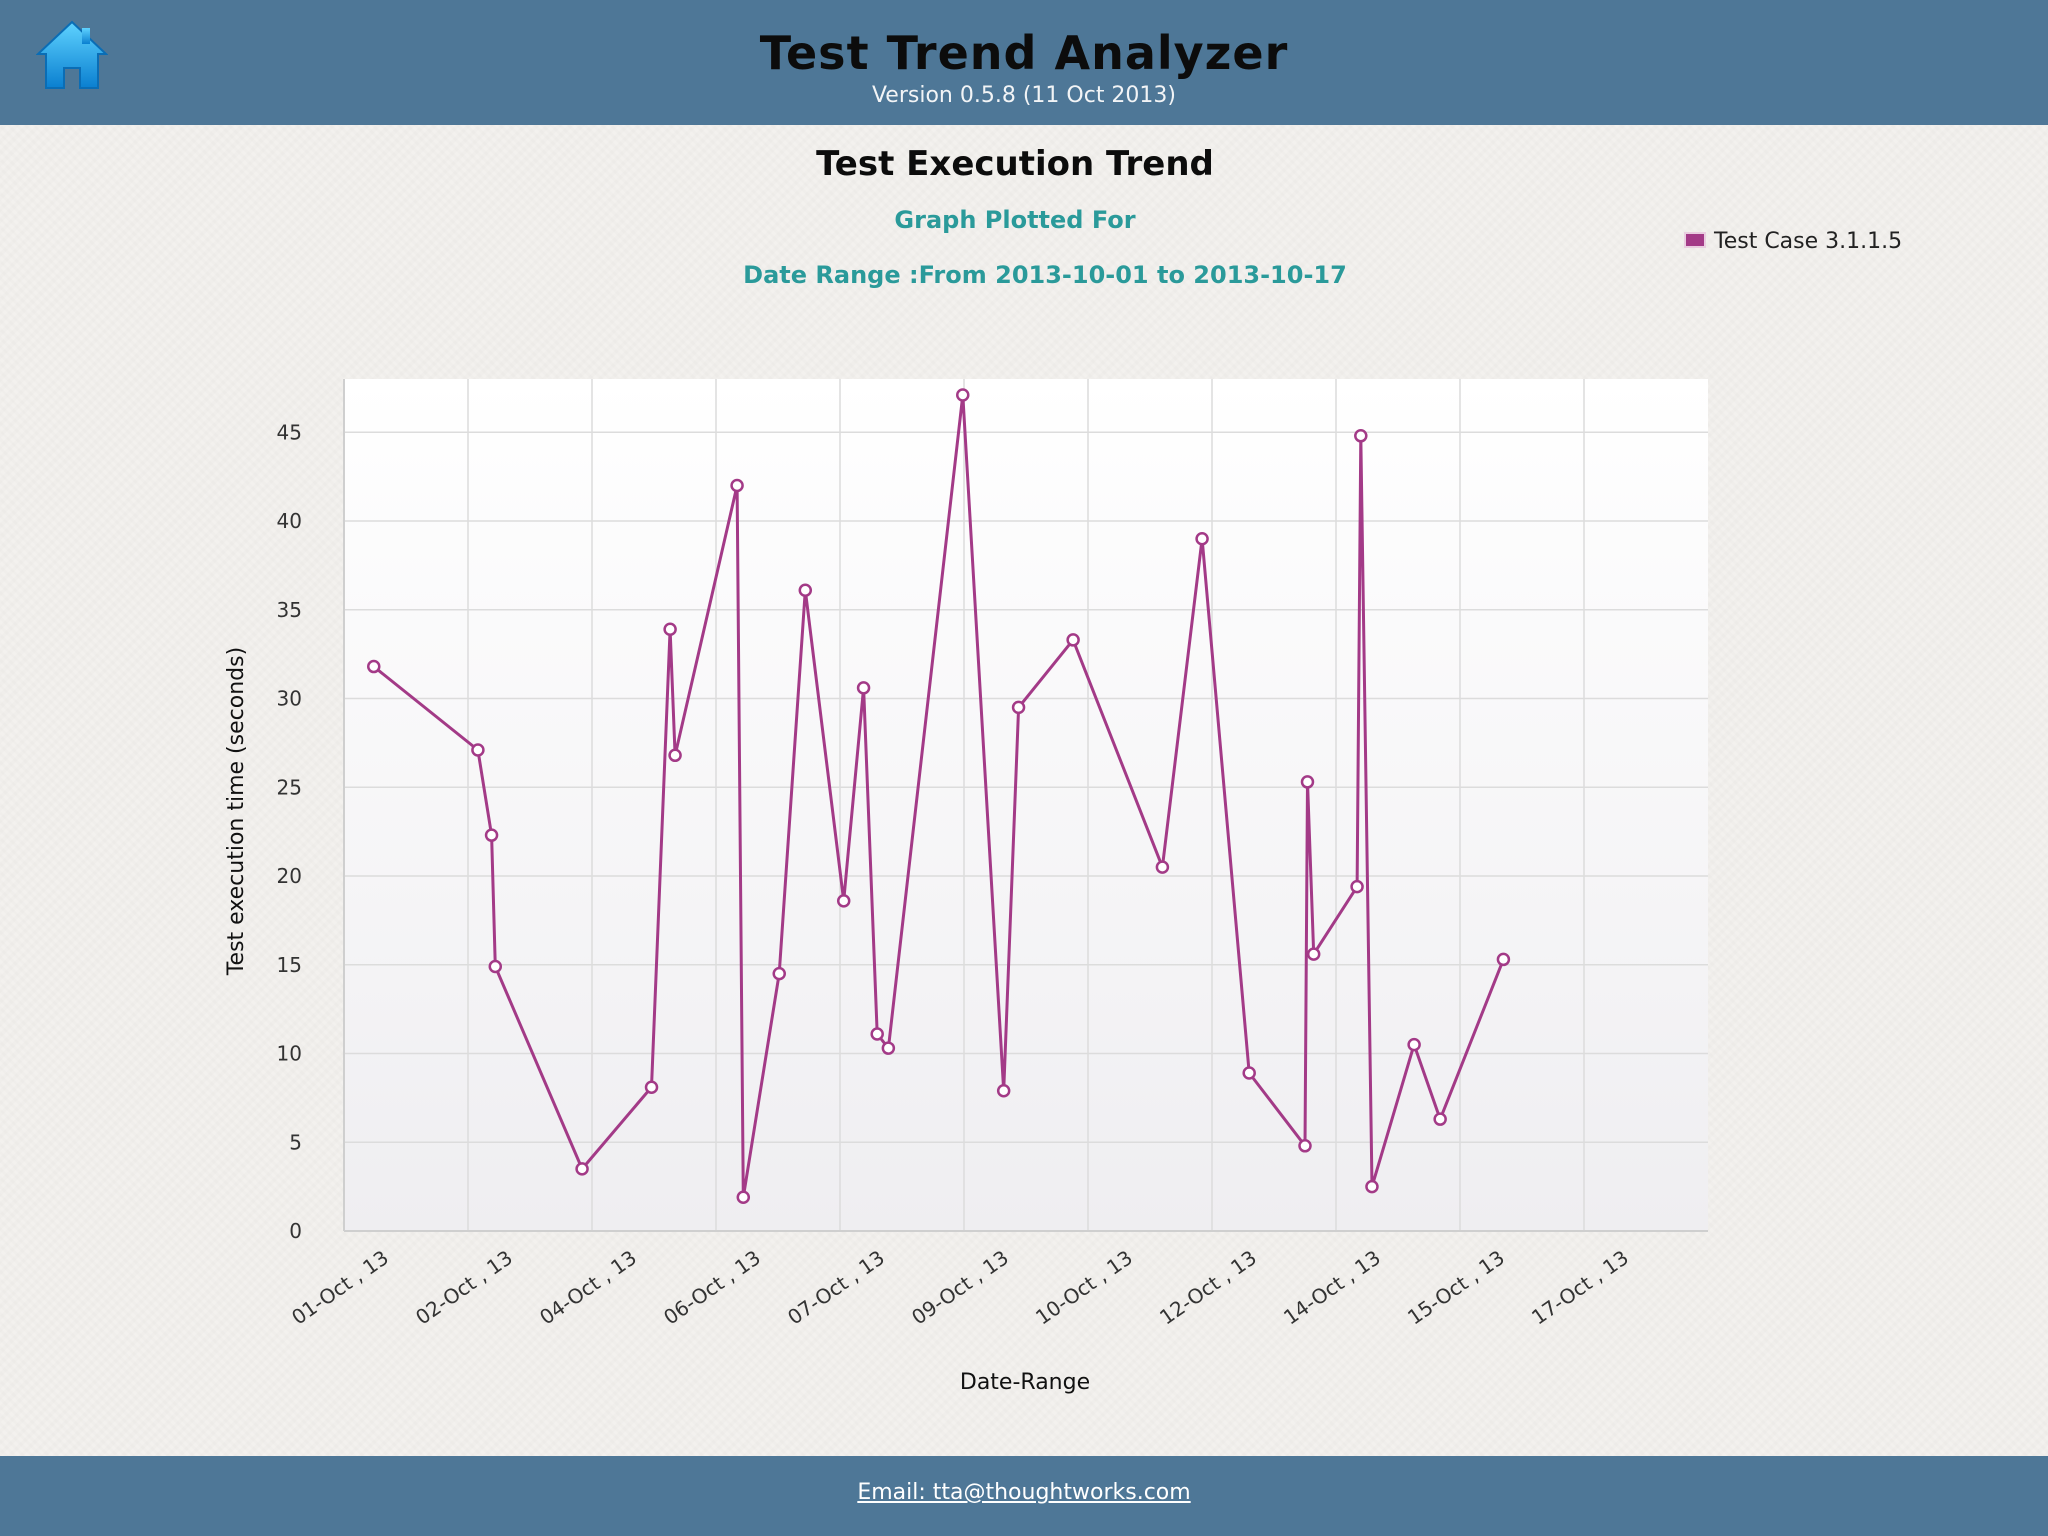 This screenshot has height=1536, width=2048. Describe the element at coordinates (295, 1231) in the screenshot. I see `y-tick-label: 0` at that location.